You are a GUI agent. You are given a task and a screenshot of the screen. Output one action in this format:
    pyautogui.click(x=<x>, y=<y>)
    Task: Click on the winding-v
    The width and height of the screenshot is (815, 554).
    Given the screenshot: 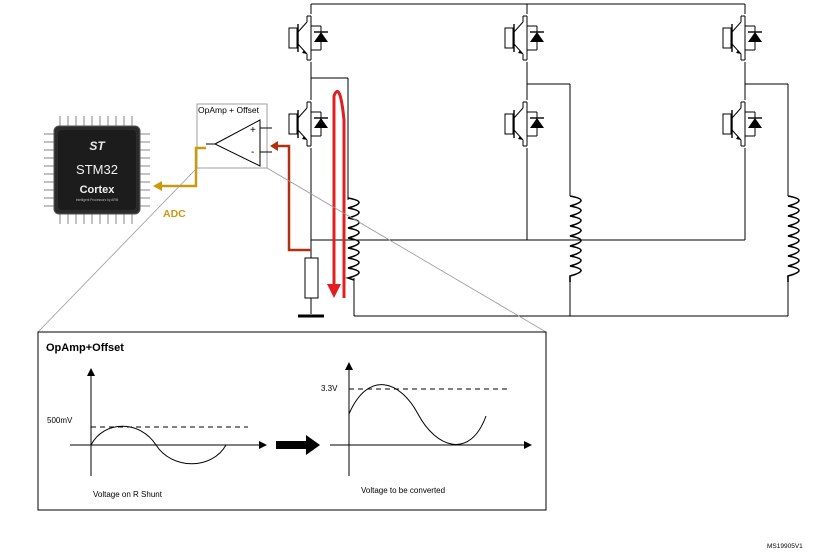 What is the action you would take?
    pyautogui.click(x=575, y=238)
    